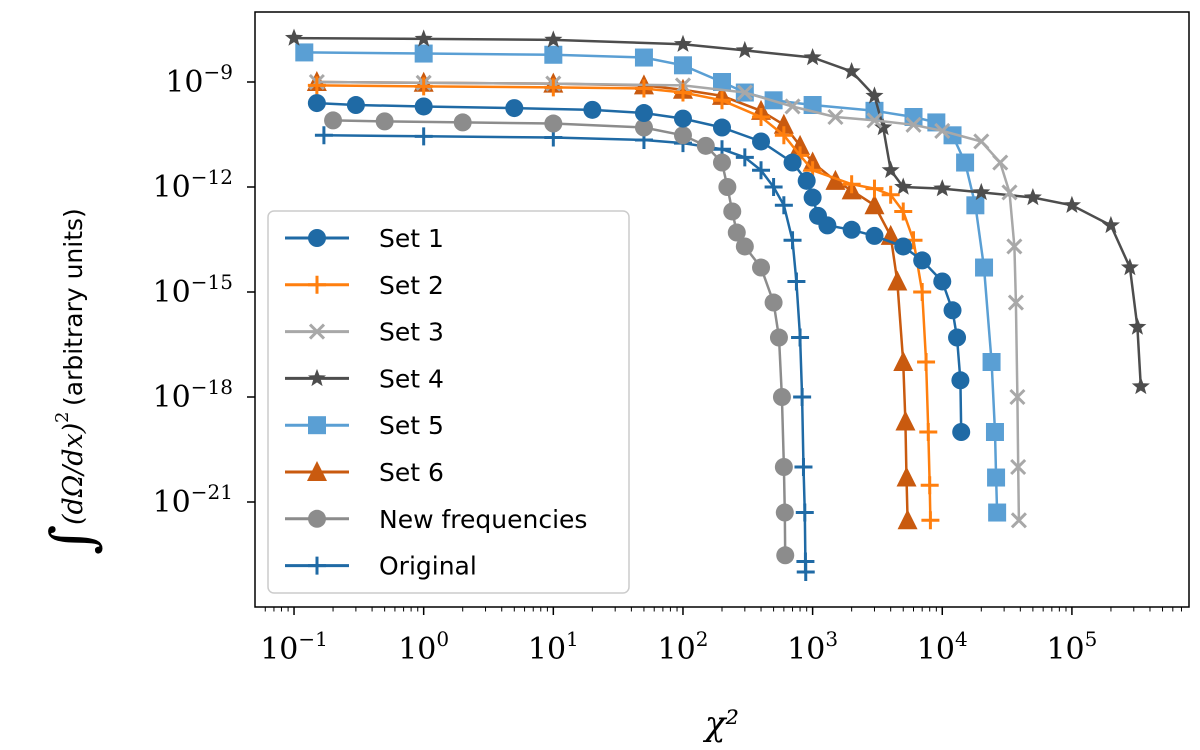  I want to click on legend-label: Set 6, so click(411, 472).